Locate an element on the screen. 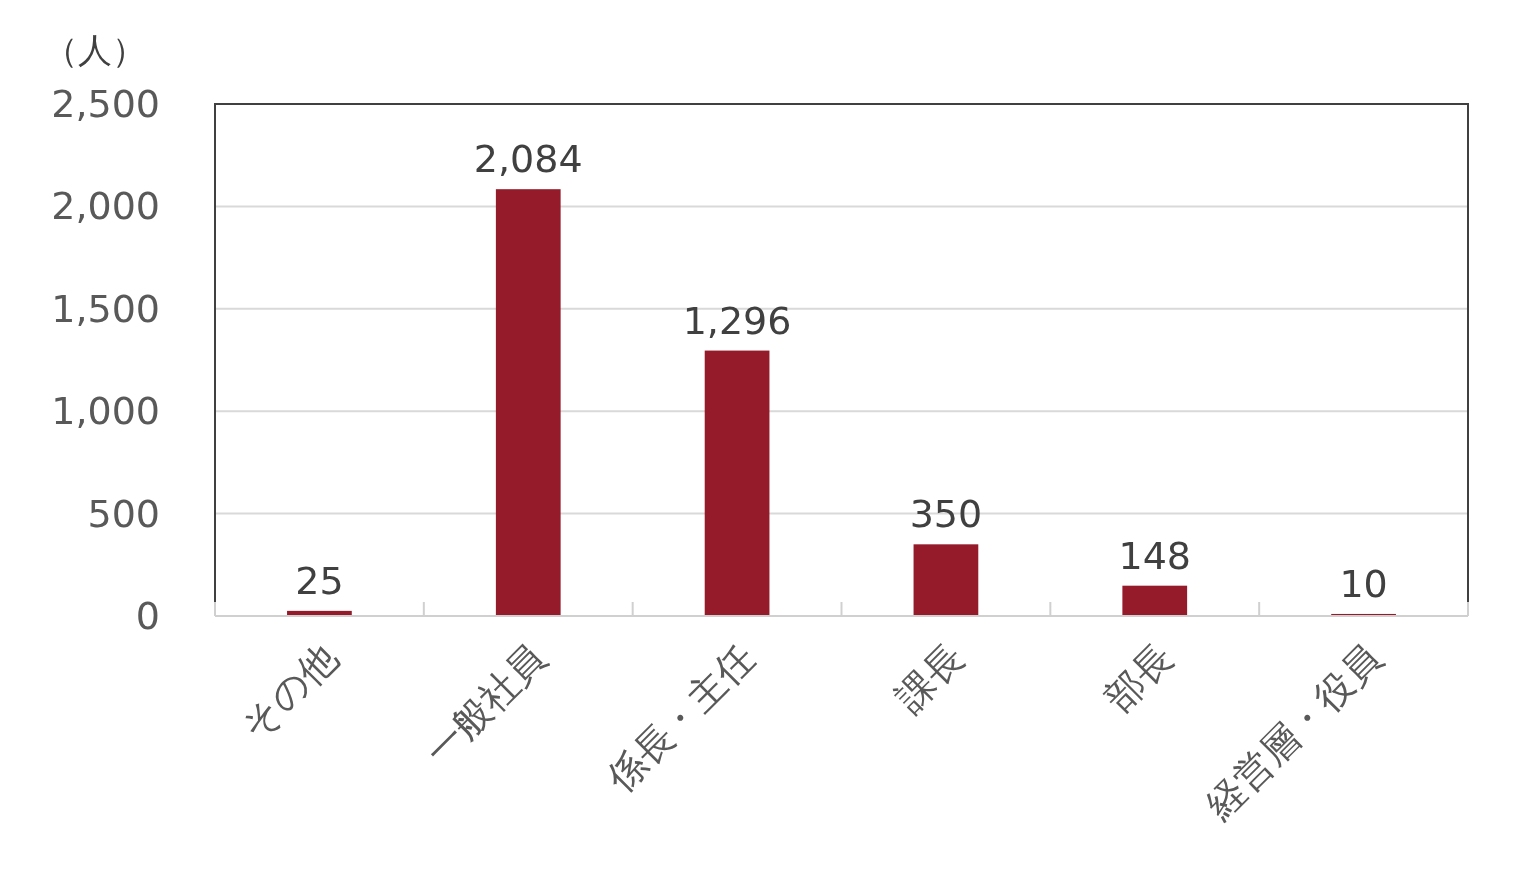 This screenshot has width=1519, height=884. x-tick-label: 係長・主任 is located at coordinates (680, 718).